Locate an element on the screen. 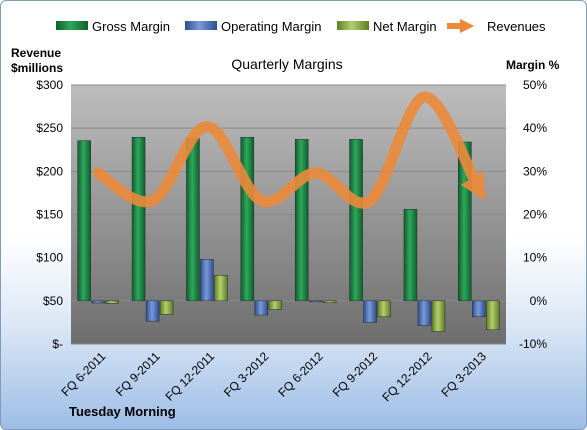 The image size is (587, 430). left-axis-title-line1: Revenue is located at coordinates (36, 53).